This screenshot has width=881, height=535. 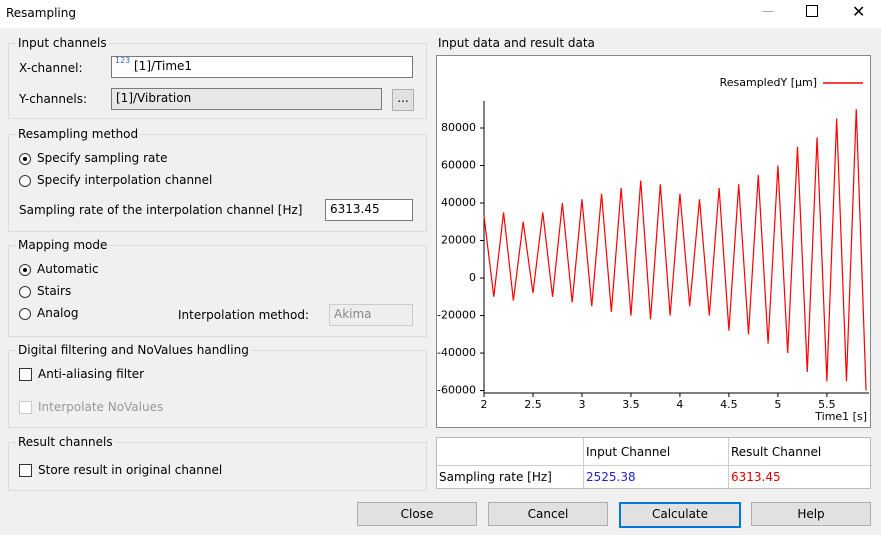 What do you see at coordinates (628, 452) in the screenshot?
I see `table-header: Input Channel` at bounding box center [628, 452].